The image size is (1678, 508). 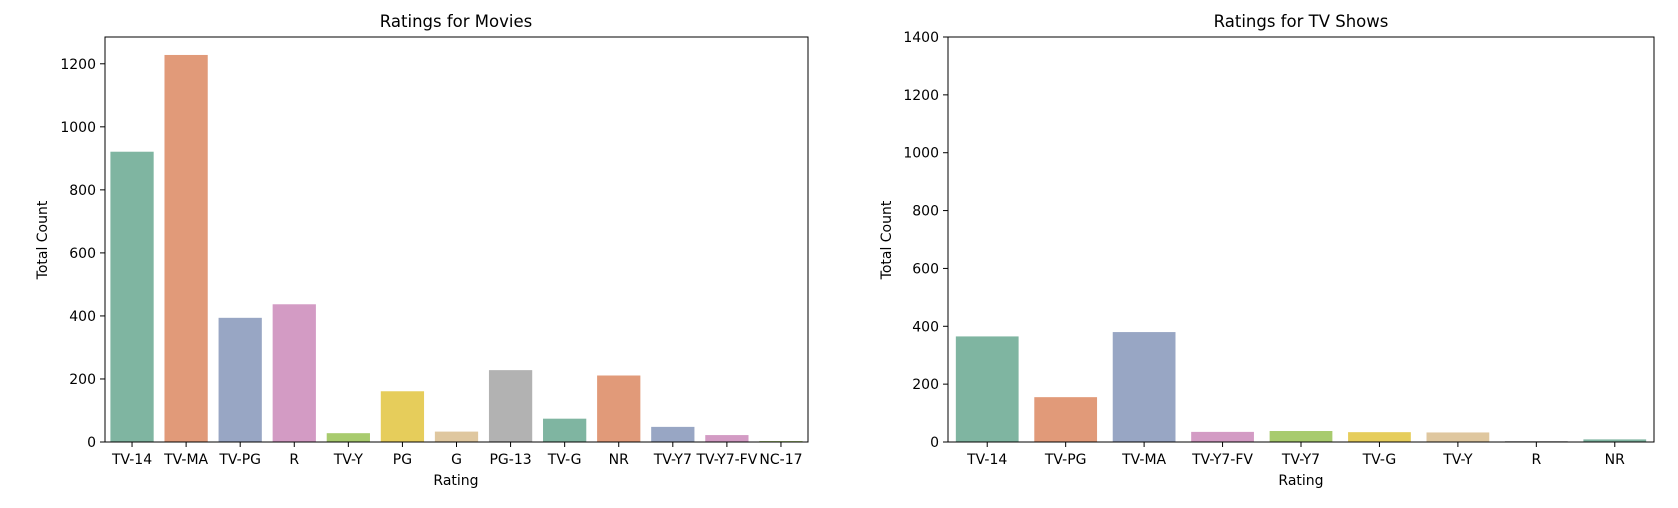 I want to click on movies-x-tick-label: NC-17, so click(x=780, y=460).